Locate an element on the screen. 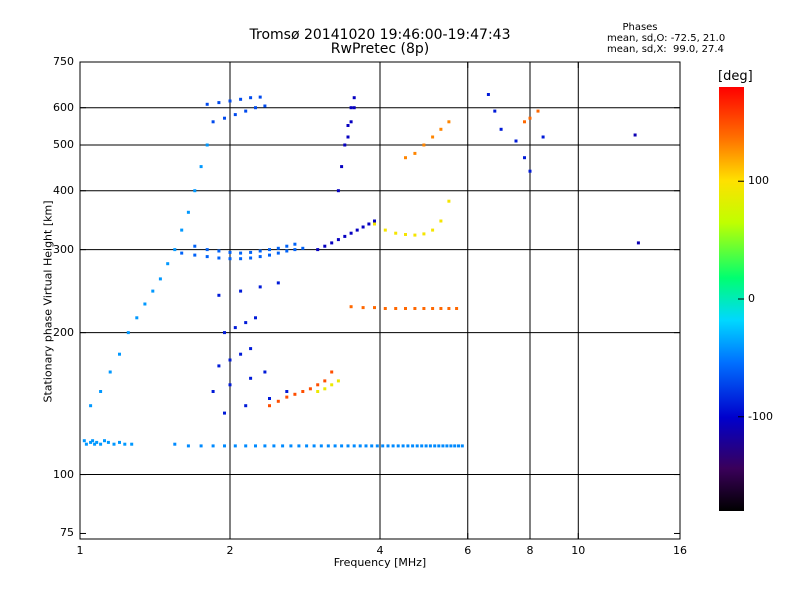 The width and height of the screenshot is (800, 600). y-tick-label: 400 is located at coordinates (63, 190).